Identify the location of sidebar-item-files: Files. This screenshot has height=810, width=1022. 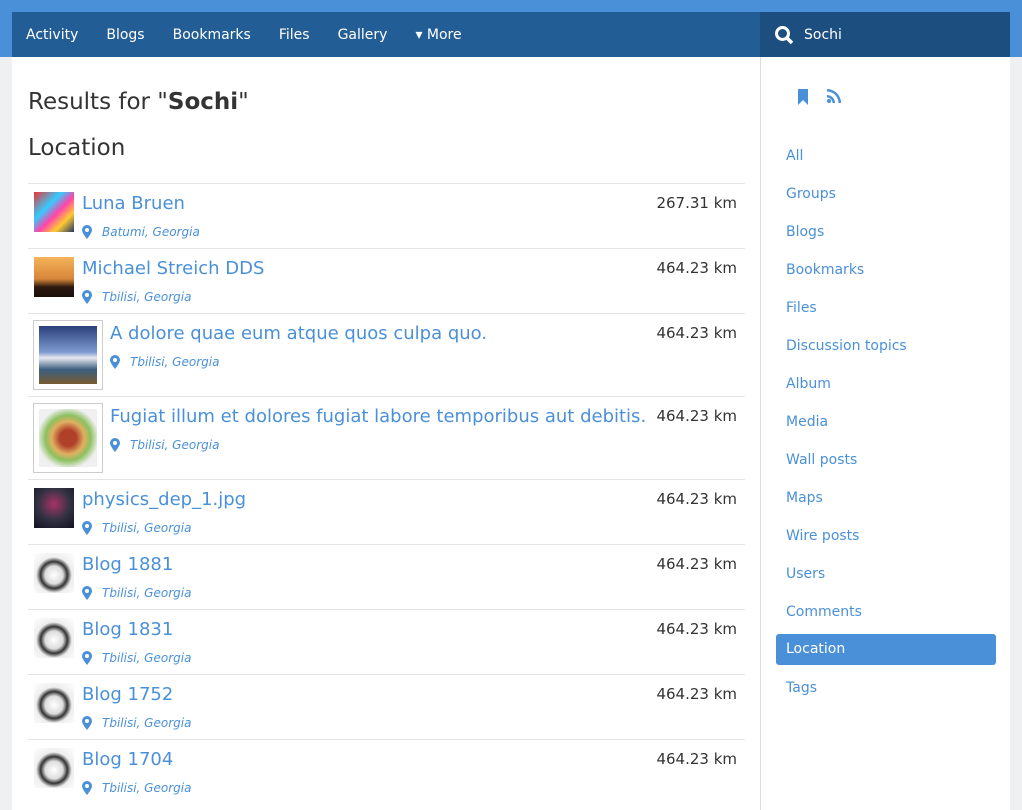
(801, 308).